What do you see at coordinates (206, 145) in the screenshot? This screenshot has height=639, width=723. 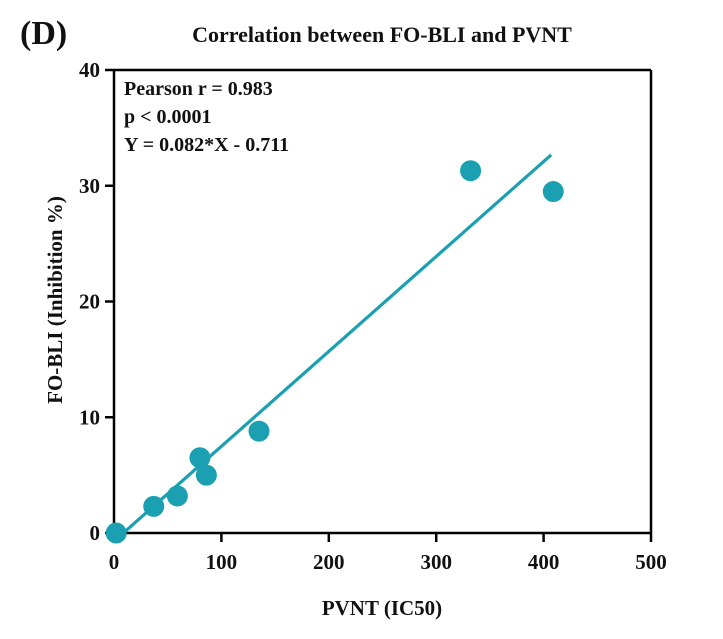 I see `annotation-equation: Y = 0.082*X - 0.711` at bounding box center [206, 145].